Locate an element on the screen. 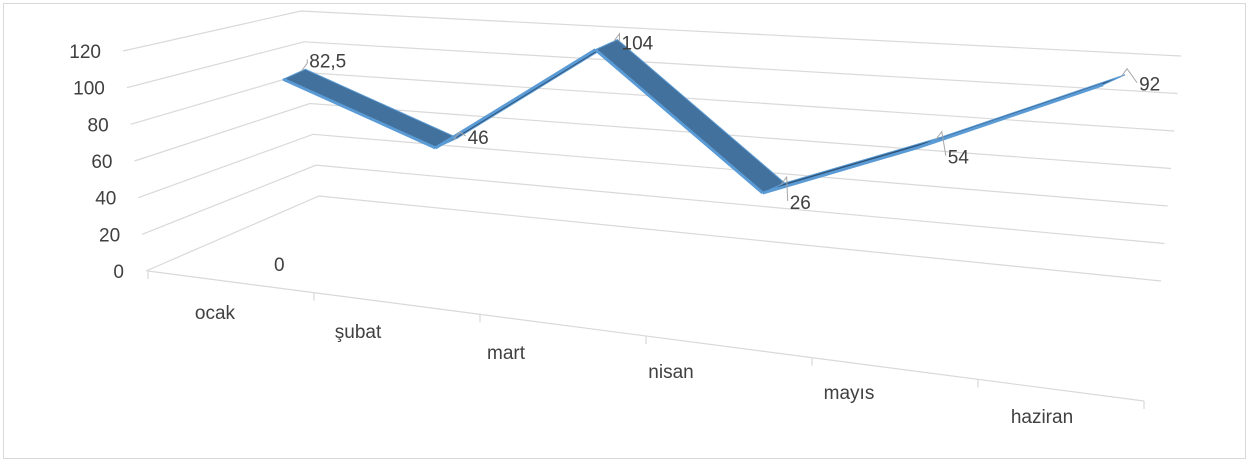  data-label: 26 is located at coordinates (800, 203).